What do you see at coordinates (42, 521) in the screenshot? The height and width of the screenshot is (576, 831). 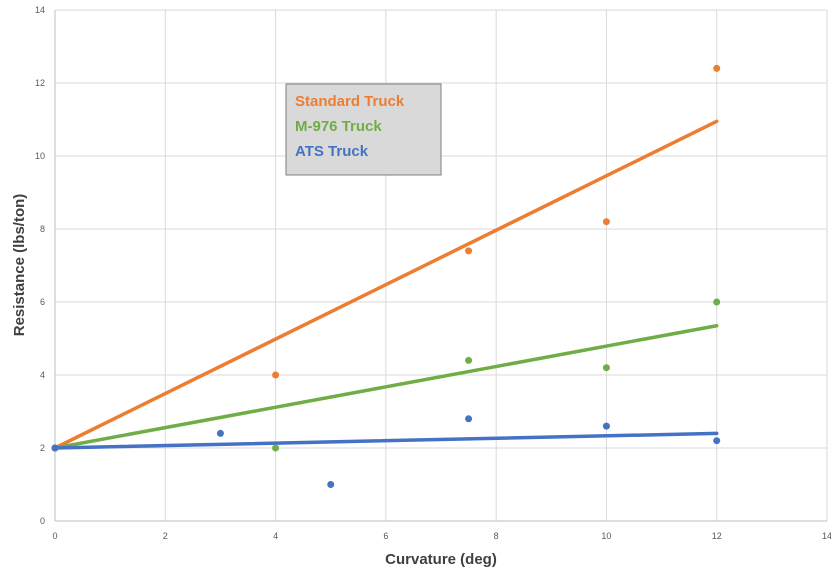 I see `y-tick-label: 0` at bounding box center [42, 521].